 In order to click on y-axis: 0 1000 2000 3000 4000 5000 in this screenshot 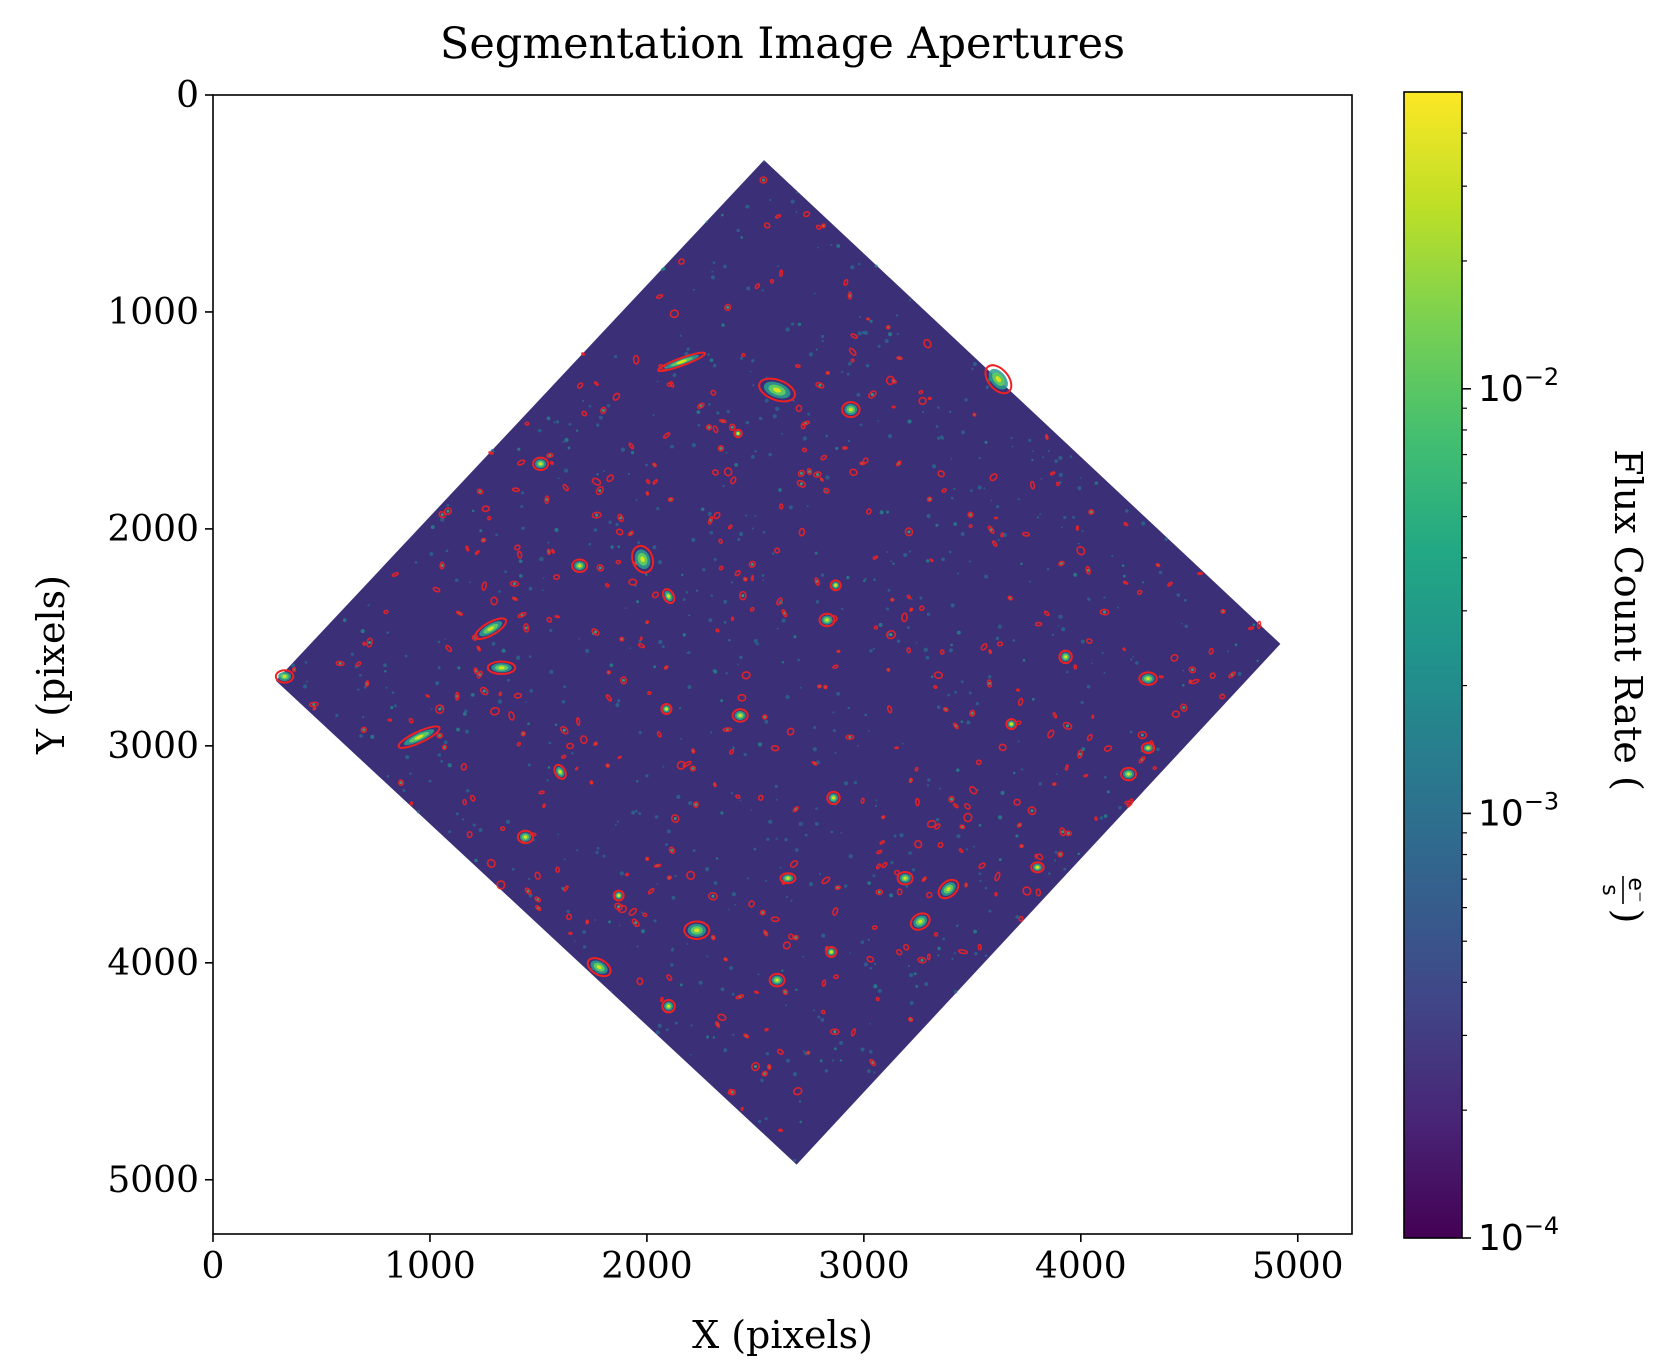, I will do `click(160, 638)`.